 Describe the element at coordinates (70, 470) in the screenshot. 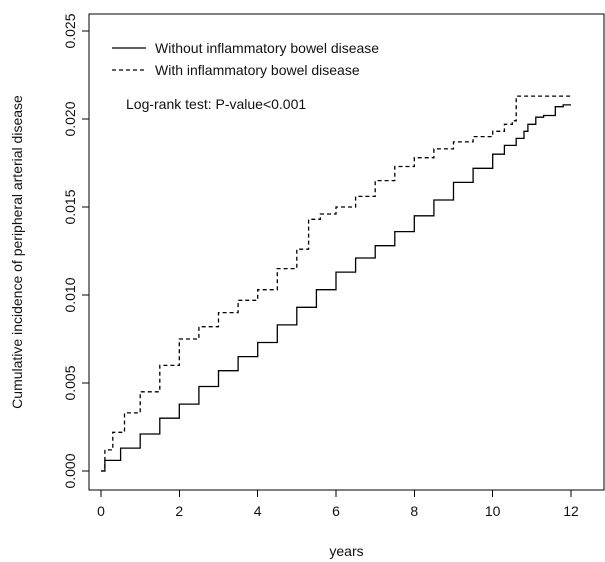

I see `y-tick-label: 0.000` at that location.